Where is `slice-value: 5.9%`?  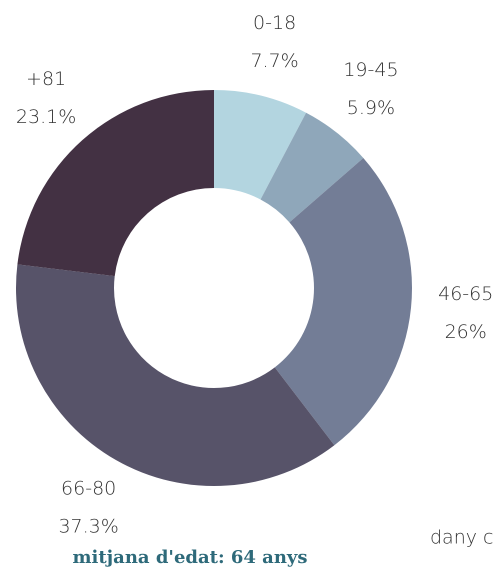 slice-value: 5.9% is located at coordinates (371, 108).